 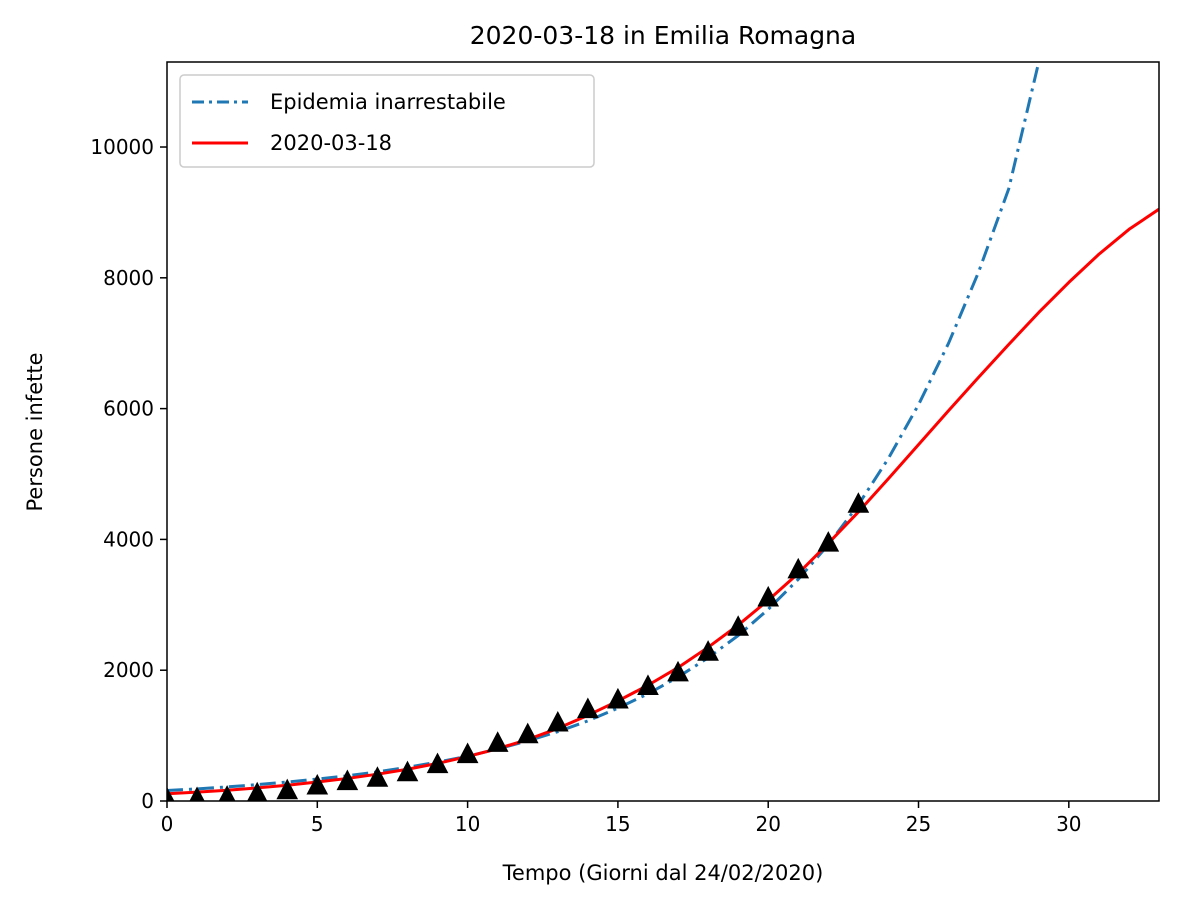 What do you see at coordinates (317, 824) in the screenshot?
I see `x-tick-label: 5` at bounding box center [317, 824].